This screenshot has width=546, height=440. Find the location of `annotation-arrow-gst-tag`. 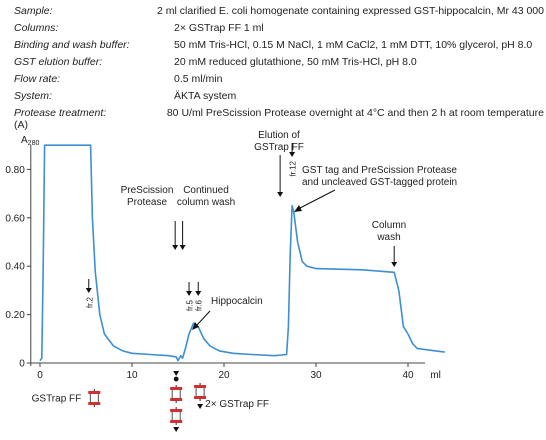

annotation-arrow-gst-tag is located at coordinates (317, 199).